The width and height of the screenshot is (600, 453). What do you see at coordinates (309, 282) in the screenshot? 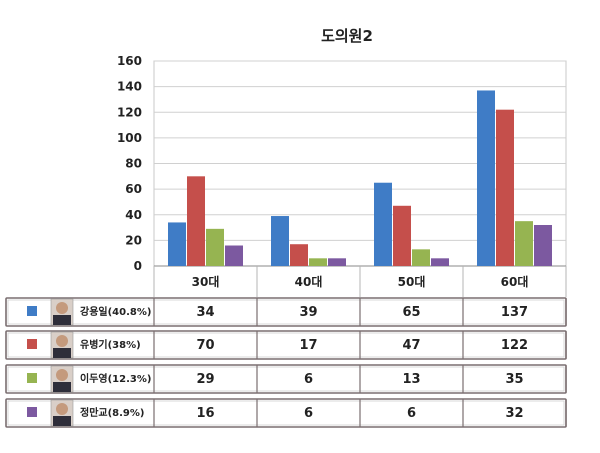
I see `category-label: 40대` at bounding box center [309, 282].